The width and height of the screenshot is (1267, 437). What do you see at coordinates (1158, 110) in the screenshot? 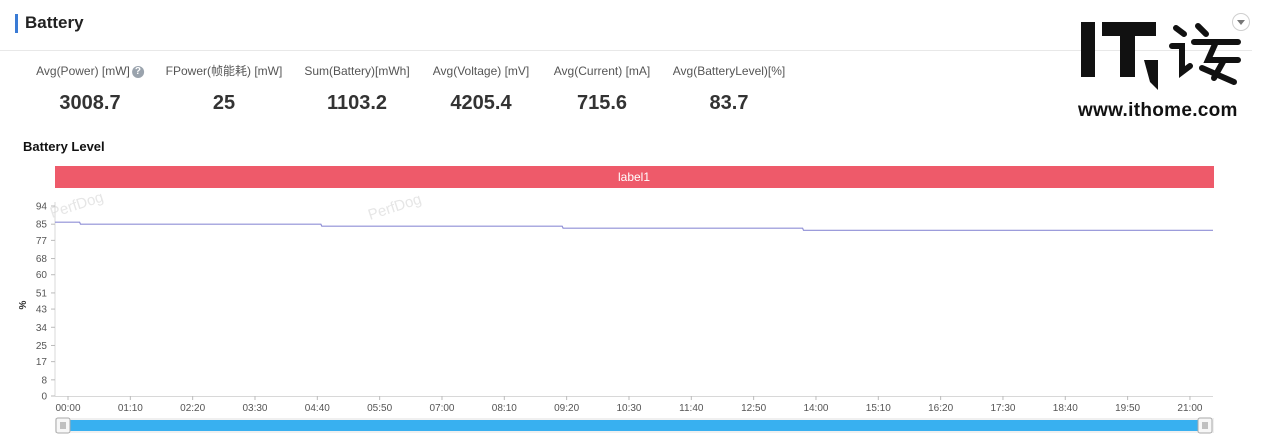
I see `watermark-url: www.ithome.com` at bounding box center [1158, 110].